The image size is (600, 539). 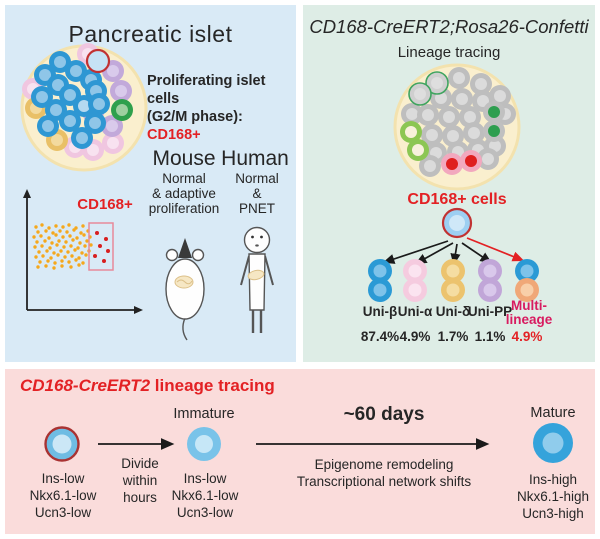 I want to click on multi-lineage-label: Multi-lineage, so click(x=529, y=312).